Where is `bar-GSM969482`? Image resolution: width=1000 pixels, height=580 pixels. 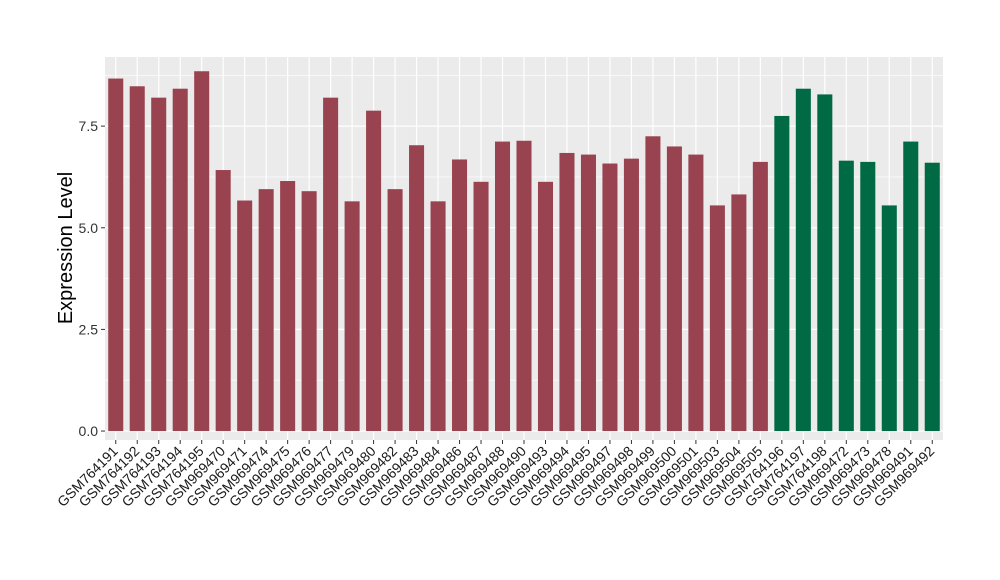
bar-GSM969482 is located at coordinates (395, 310).